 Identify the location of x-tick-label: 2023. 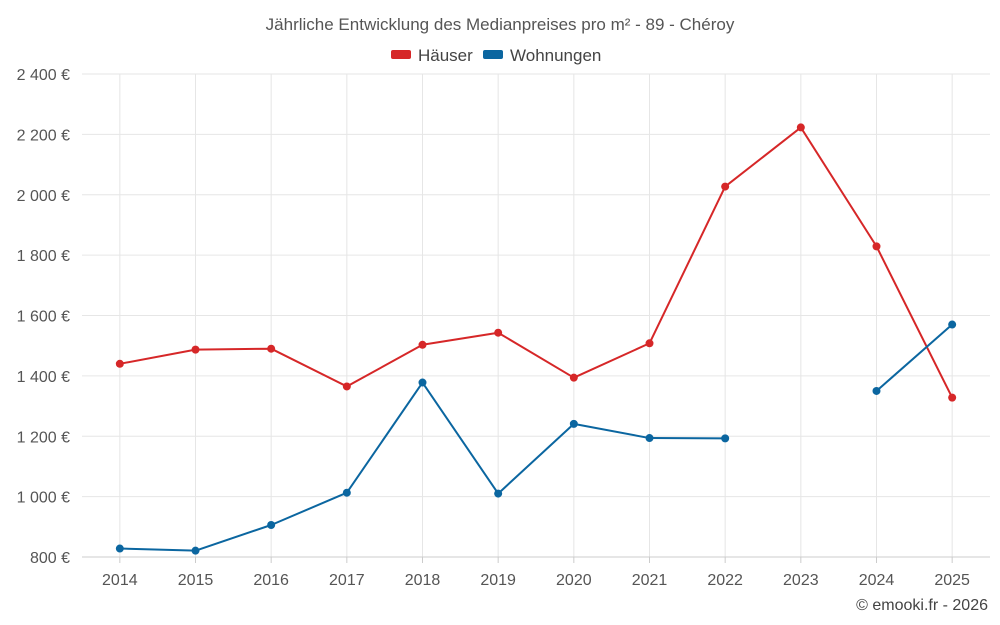
(801, 580).